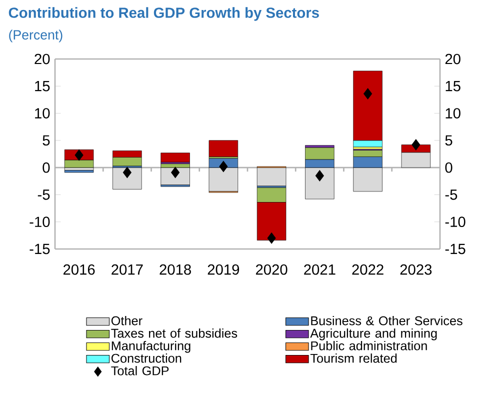 The height and width of the screenshot is (400, 487). Describe the element at coordinates (127, 269) in the screenshot. I see `x-tick-label: 2017` at that location.